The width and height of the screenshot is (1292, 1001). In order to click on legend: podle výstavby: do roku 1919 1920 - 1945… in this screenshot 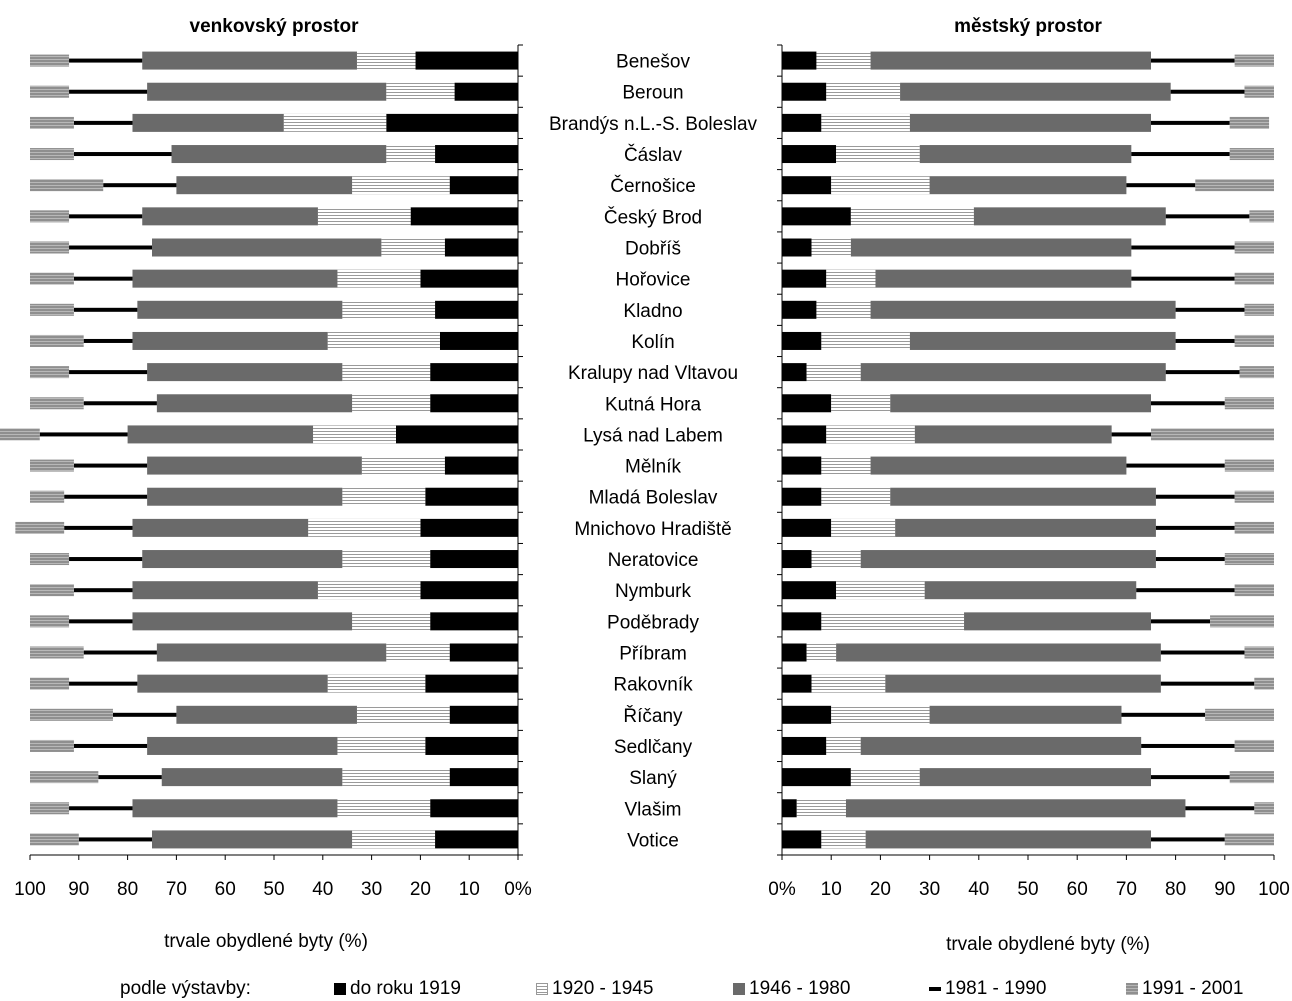, I will do `click(646, 987)`.